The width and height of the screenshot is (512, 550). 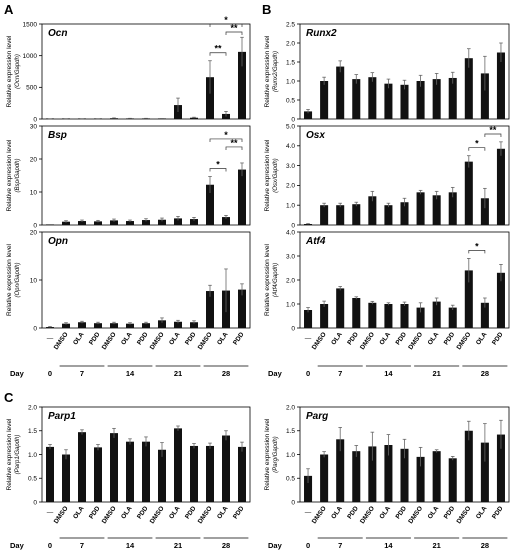 What do you see at coordinates (266, 9) in the screenshot?
I see `panel-letter-b: B` at bounding box center [266, 9].